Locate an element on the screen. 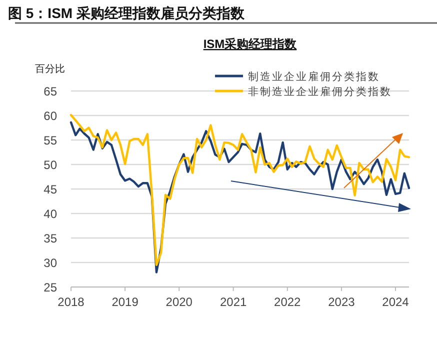 The height and width of the screenshot is (347, 437). x-tick-label: 2020 is located at coordinates (179, 302).